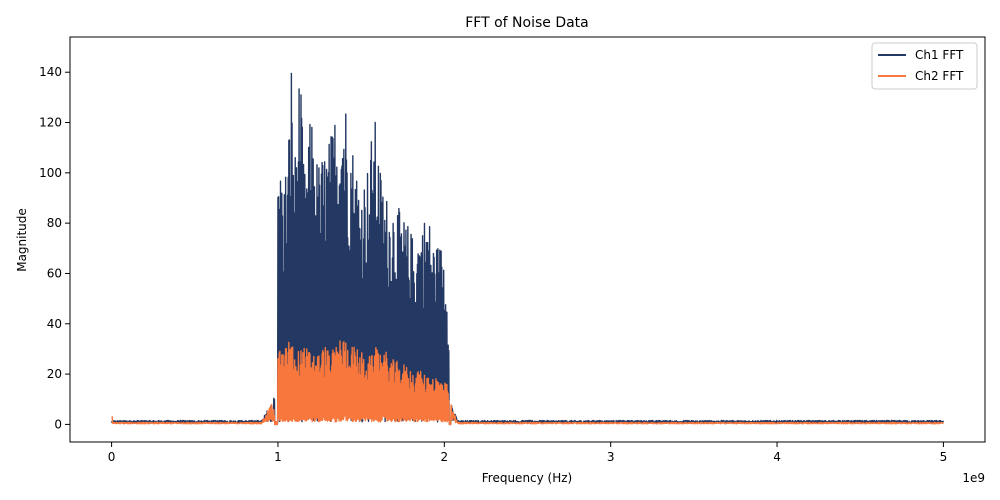 The image size is (1000, 500). Describe the element at coordinates (444, 457) in the screenshot. I see `x-tick-label: 2` at that location.